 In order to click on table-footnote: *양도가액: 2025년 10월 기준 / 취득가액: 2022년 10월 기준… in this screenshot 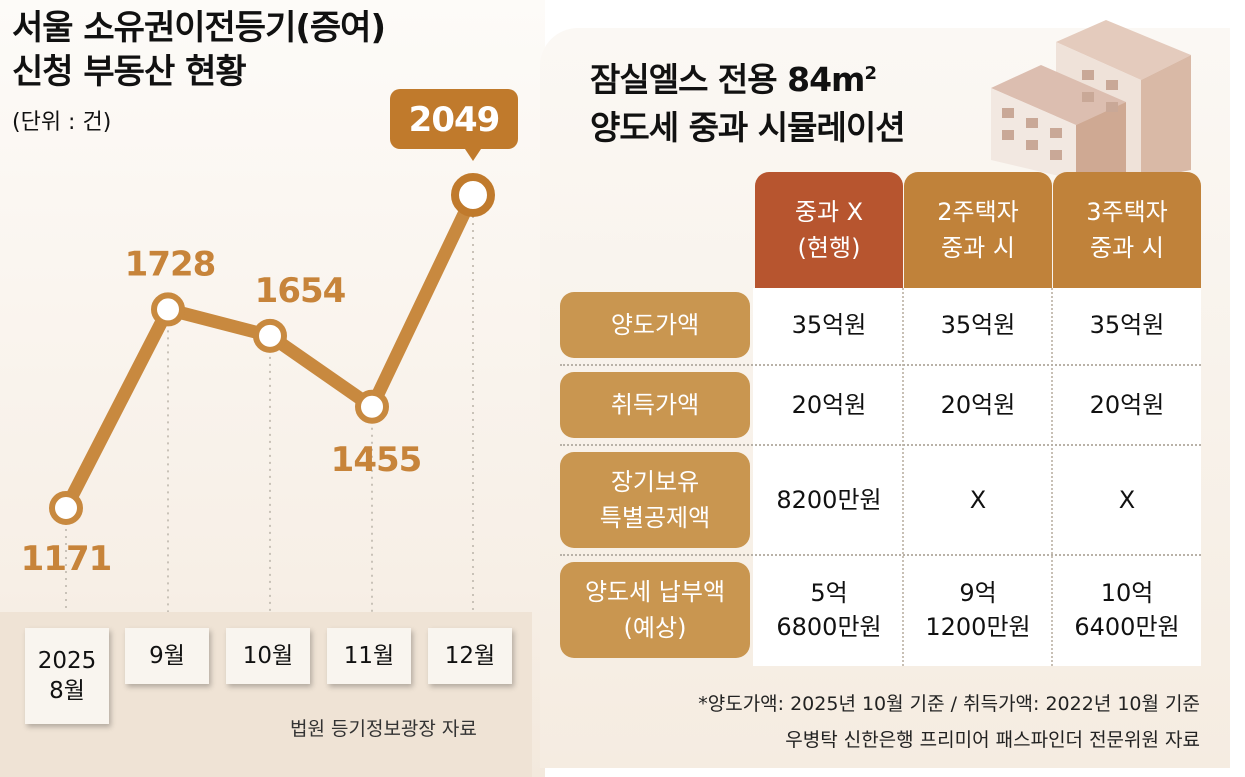, I will do `click(880, 722)`.